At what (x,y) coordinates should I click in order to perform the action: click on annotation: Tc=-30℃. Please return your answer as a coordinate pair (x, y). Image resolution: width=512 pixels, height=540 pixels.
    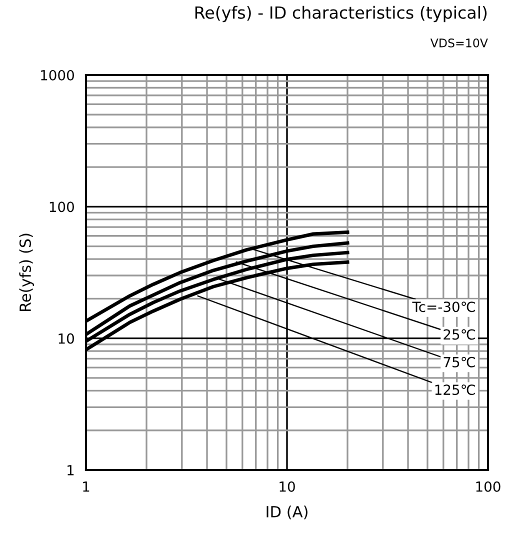
    Looking at the image, I should click on (443, 307).